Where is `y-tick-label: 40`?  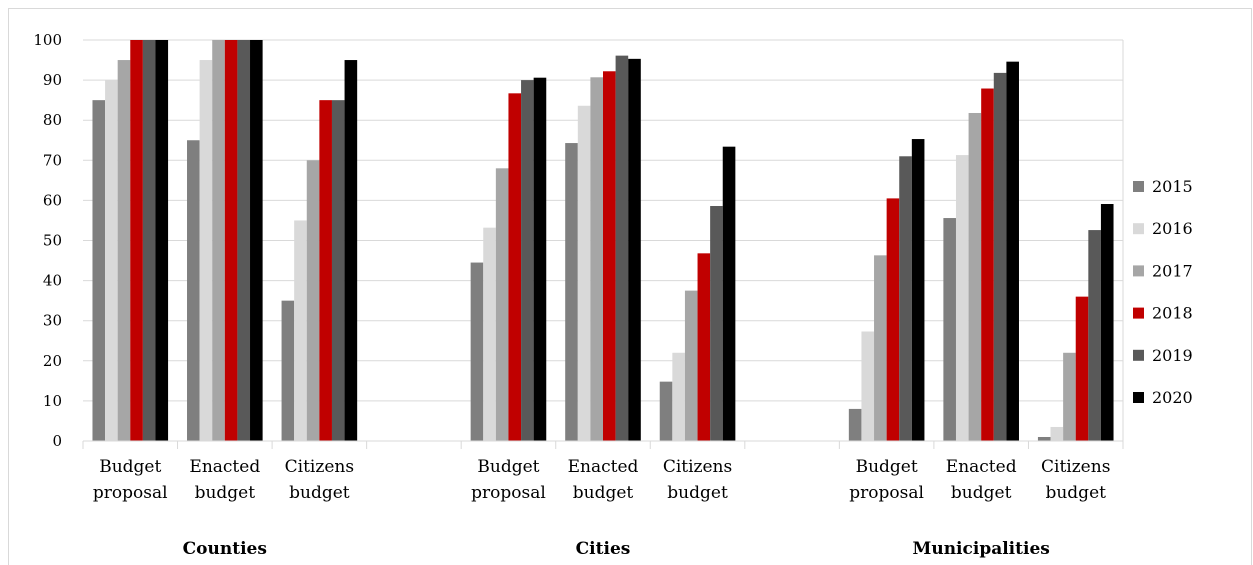
y-tick-label: 40 is located at coordinates (52, 281).